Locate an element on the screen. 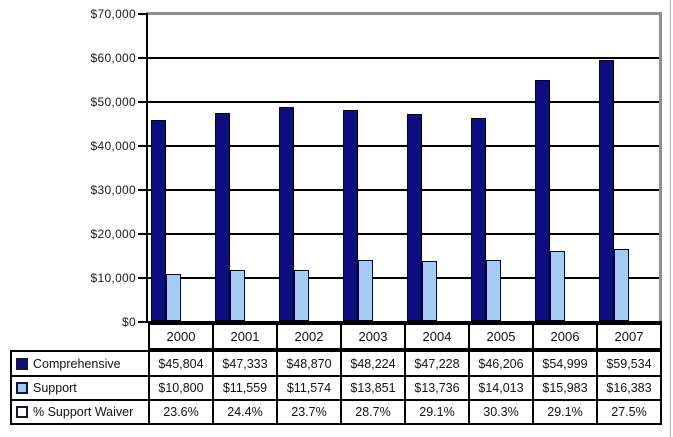 This screenshot has width=673, height=437. value-cell-comprehensive-2003: $48,224 is located at coordinates (373, 363).